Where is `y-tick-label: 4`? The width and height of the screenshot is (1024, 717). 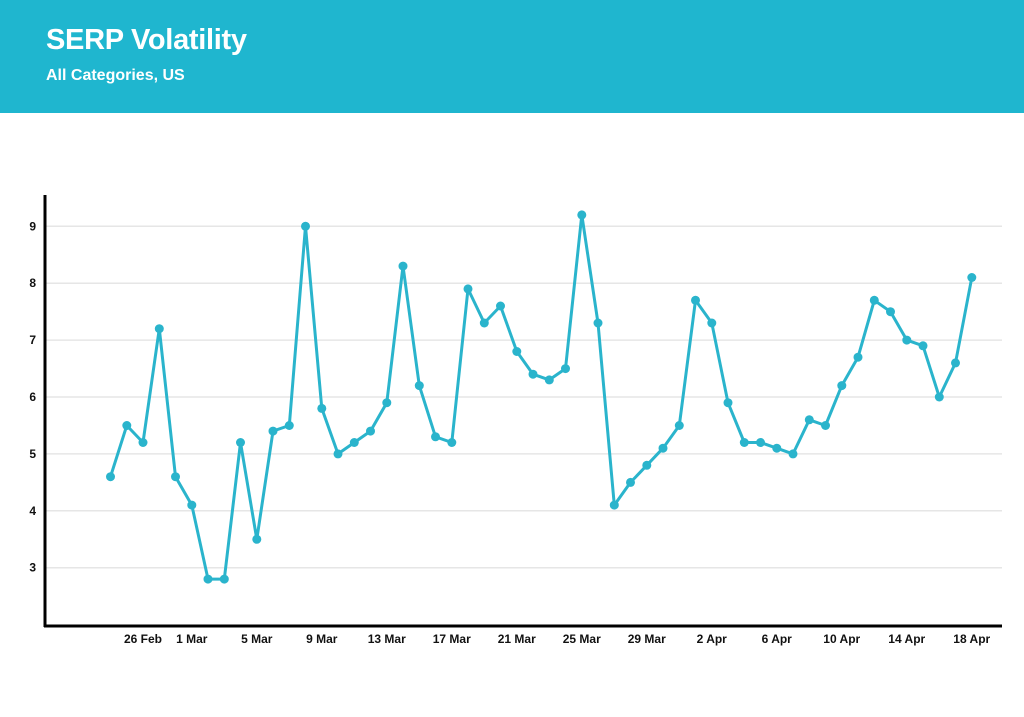
y-tick-label: 4 is located at coordinates (32, 511).